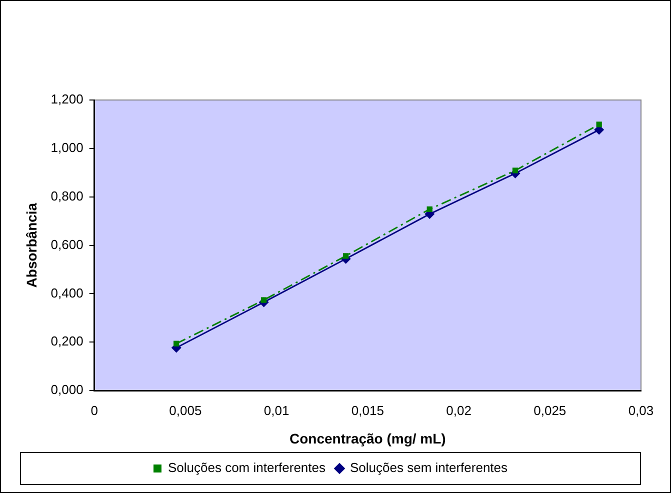 Image resolution: width=671 pixels, height=493 pixels. What do you see at coordinates (459, 410) in the screenshot?
I see `x-tick-label: 0,02` at bounding box center [459, 410].